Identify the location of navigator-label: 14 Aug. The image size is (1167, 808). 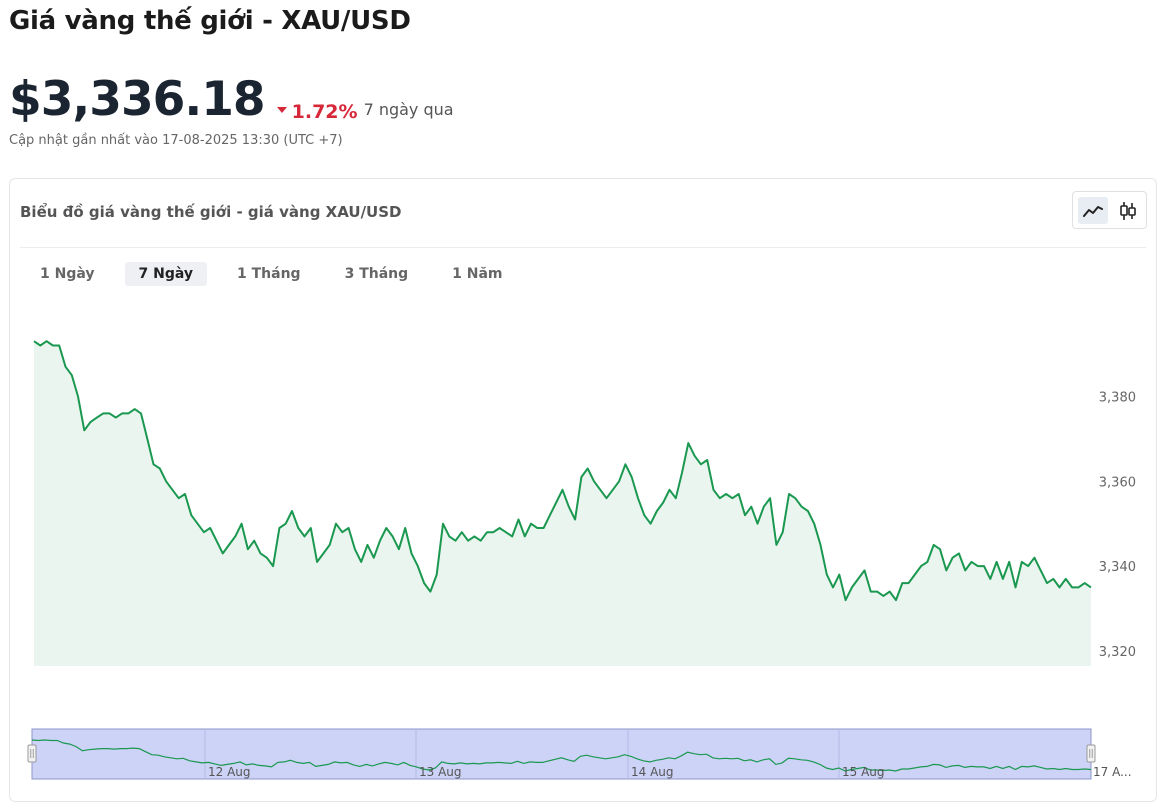
(652, 772).